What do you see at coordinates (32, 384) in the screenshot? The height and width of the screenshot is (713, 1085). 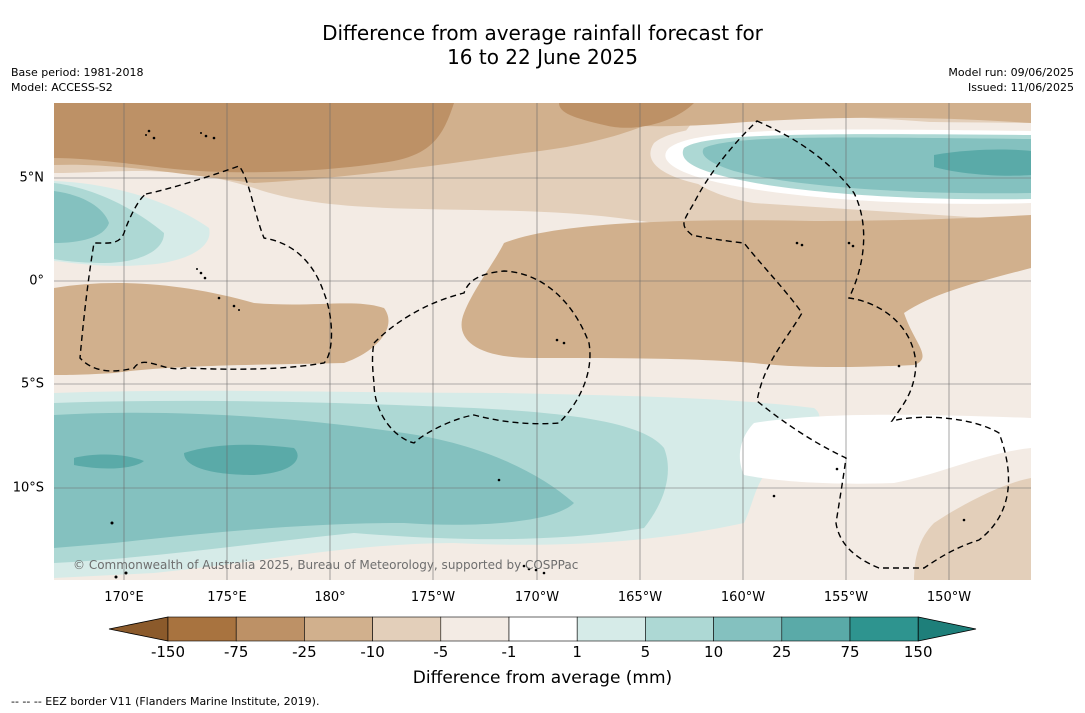 I see `y-tick-label: 5°S` at bounding box center [32, 384].